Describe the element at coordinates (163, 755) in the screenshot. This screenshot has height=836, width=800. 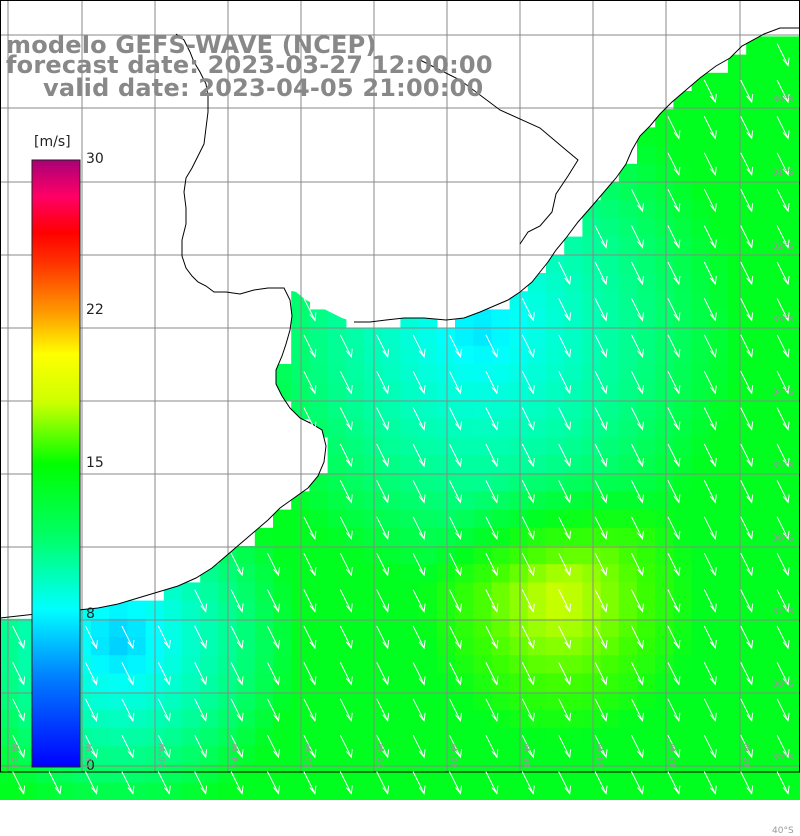
I see `longitude-label: 56°W` at that location.